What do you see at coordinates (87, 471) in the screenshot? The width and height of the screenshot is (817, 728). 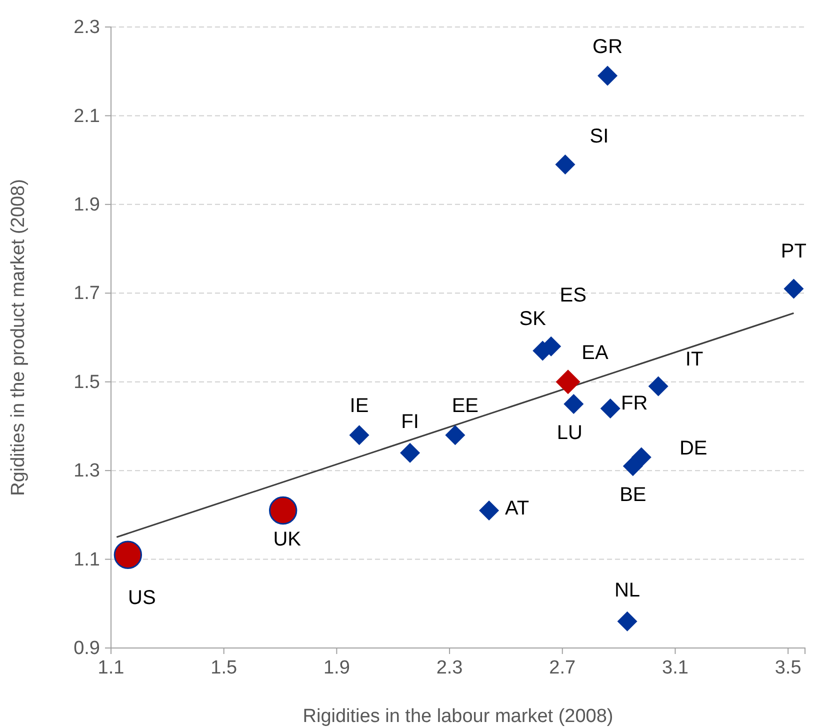 I see `y-tick-label: 1.3` at bounding box center [87, 471].